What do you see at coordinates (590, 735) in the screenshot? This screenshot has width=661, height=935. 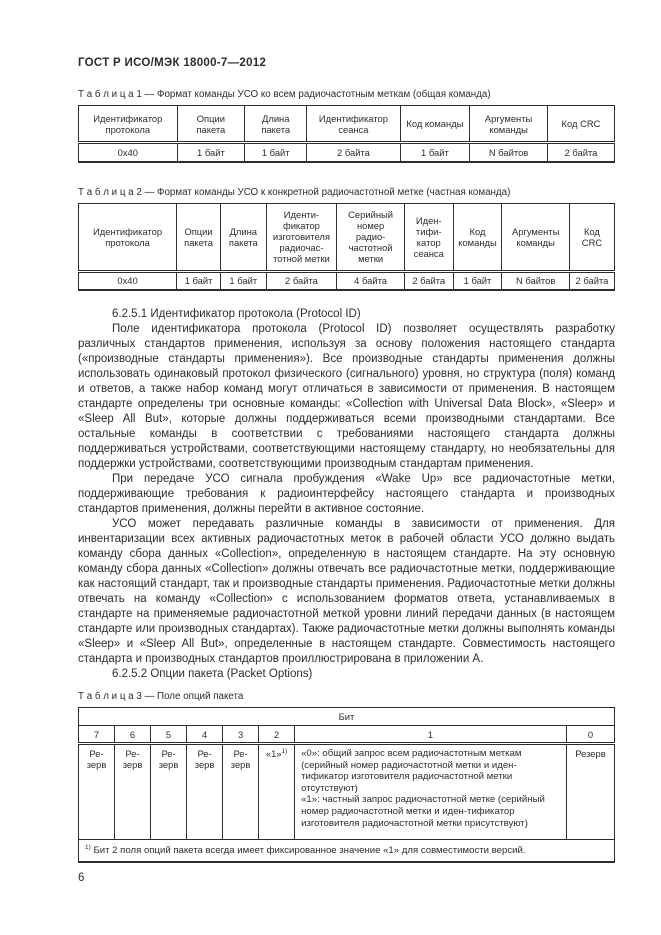 I see `table3-bit-number: 0` at bounding box center [590, 735].